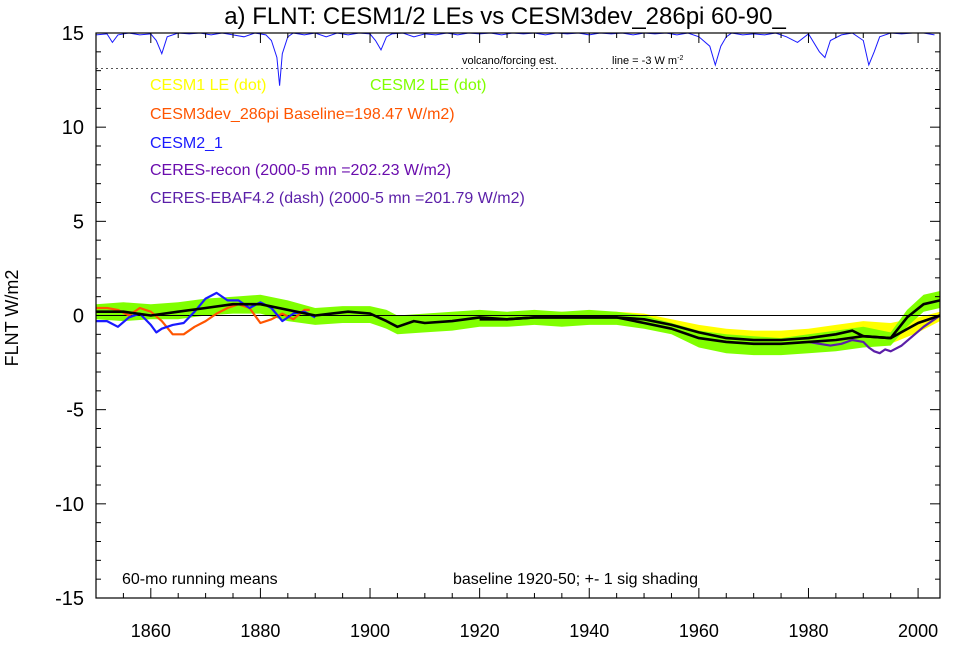 Image resolution: width=957 pixels, height=646 pixels. Describe the element at coordinates (680, 58) in the screenshot. I see `volcano-line-note-superscript: -2` at that location.